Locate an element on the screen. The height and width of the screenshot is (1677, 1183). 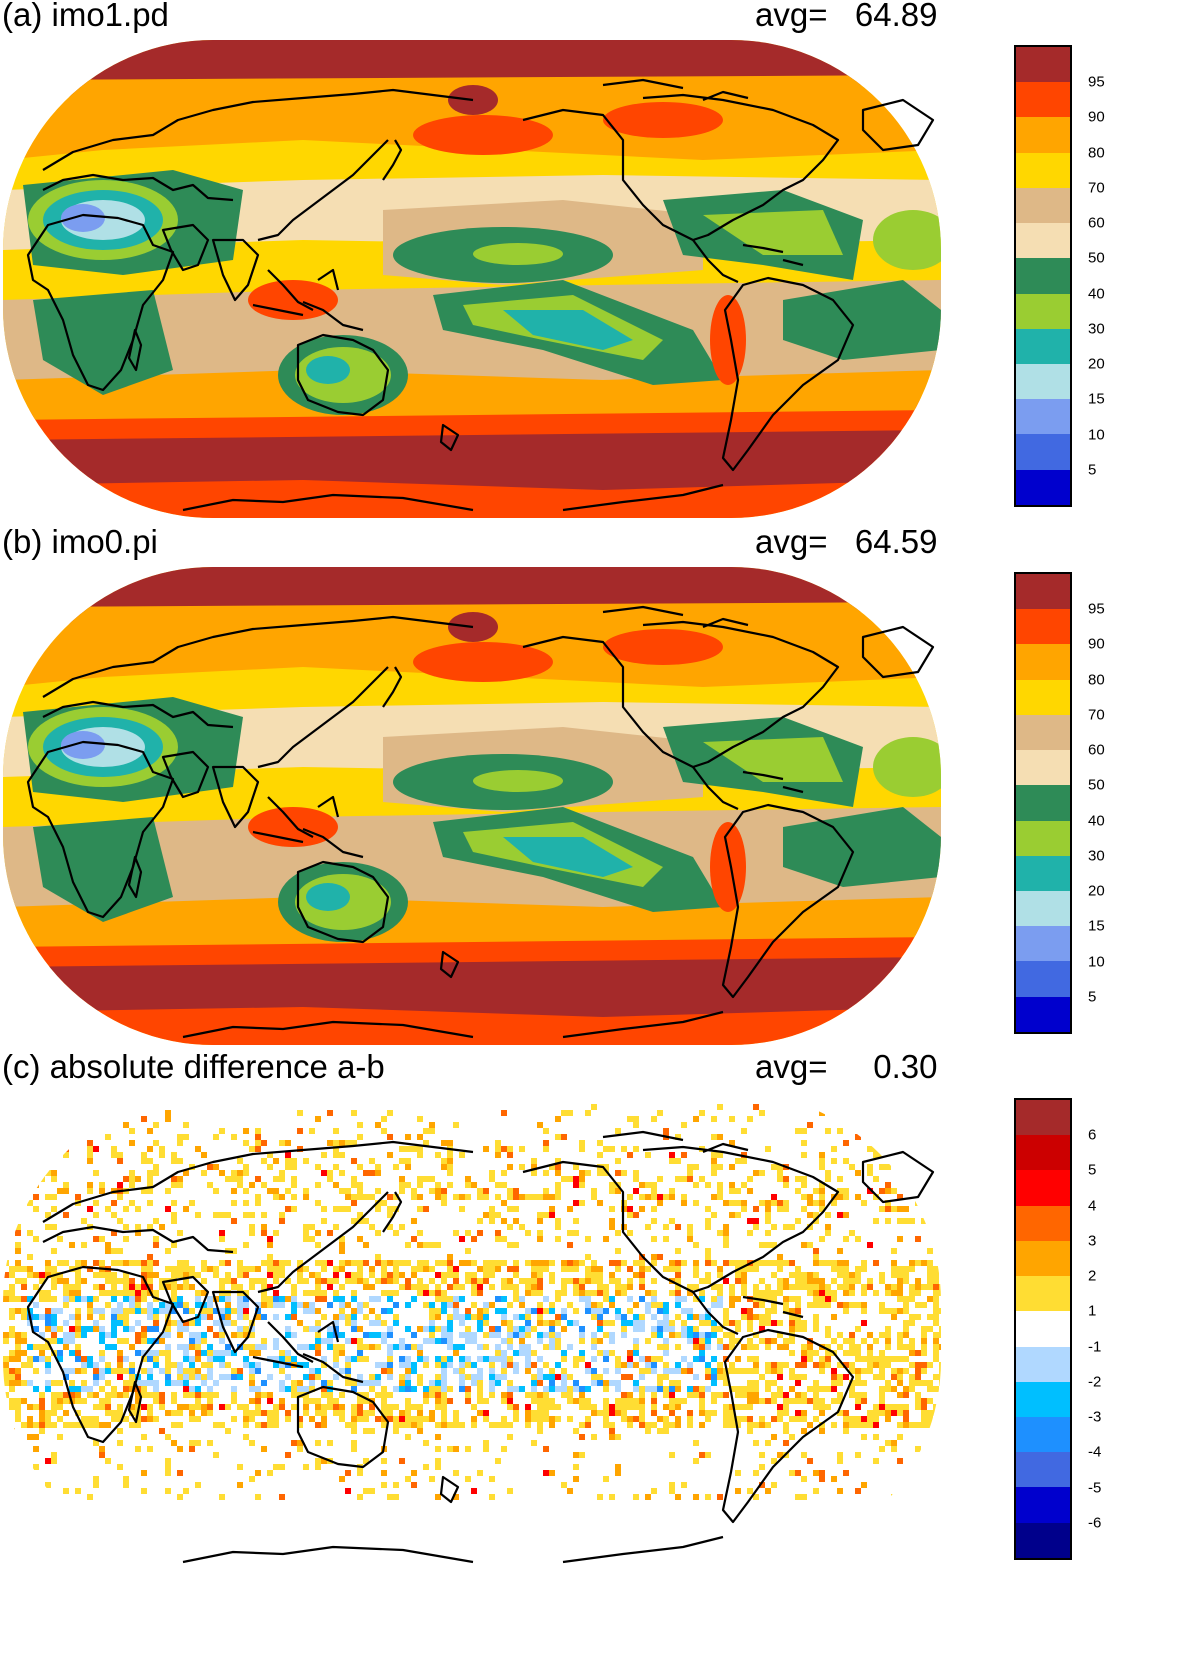
colorbar-c is located at coordinates (1043, 1329).